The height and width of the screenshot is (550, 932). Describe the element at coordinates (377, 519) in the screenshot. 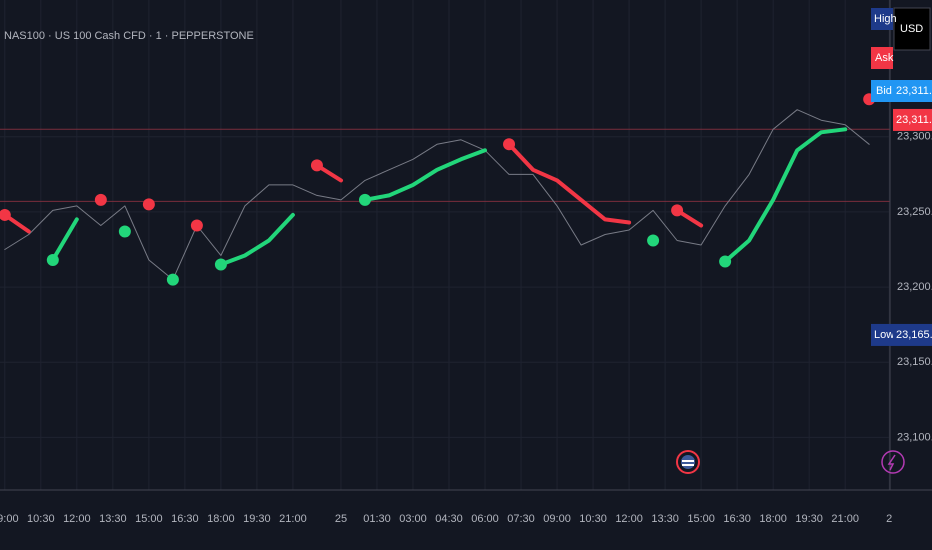

I see `x-tick-label: 01:30` at that location.